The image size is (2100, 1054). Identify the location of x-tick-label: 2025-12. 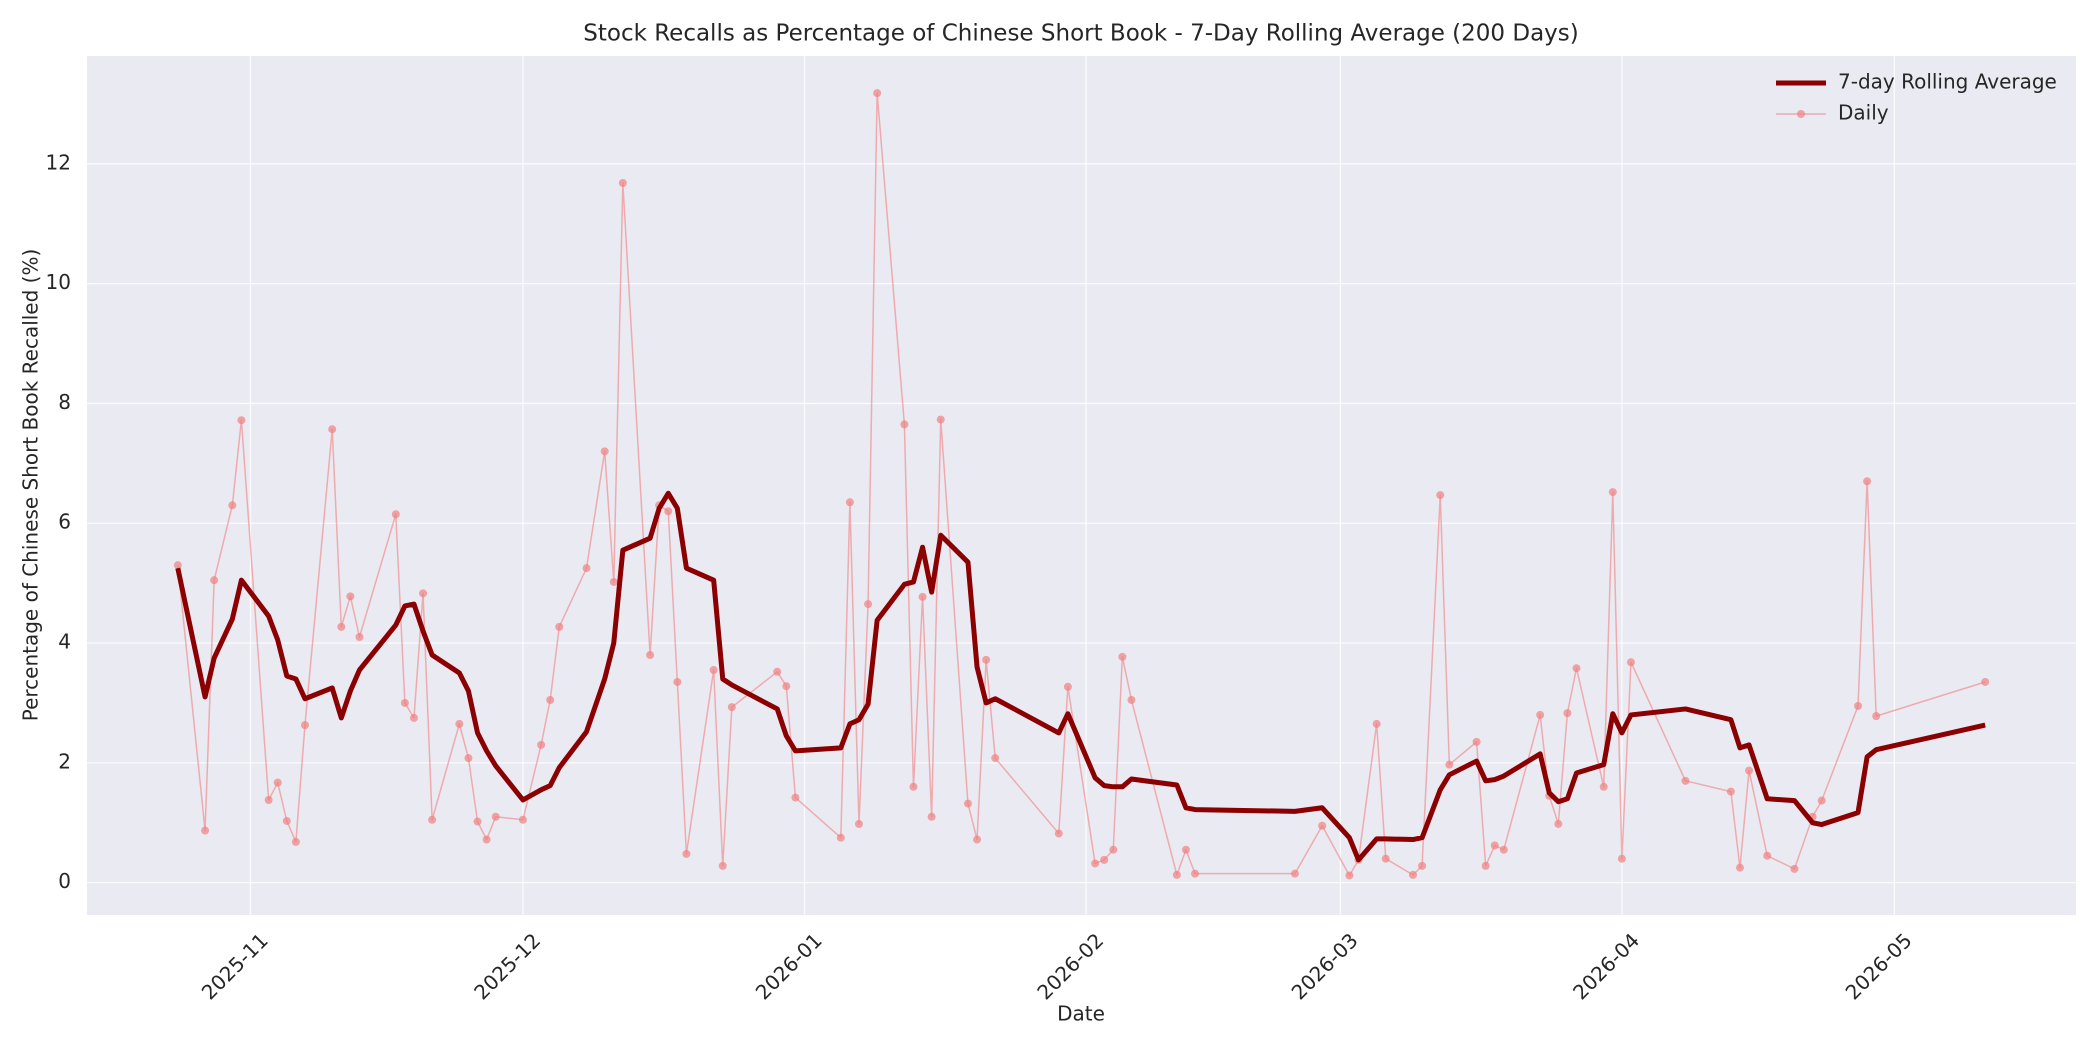
(507, 966).